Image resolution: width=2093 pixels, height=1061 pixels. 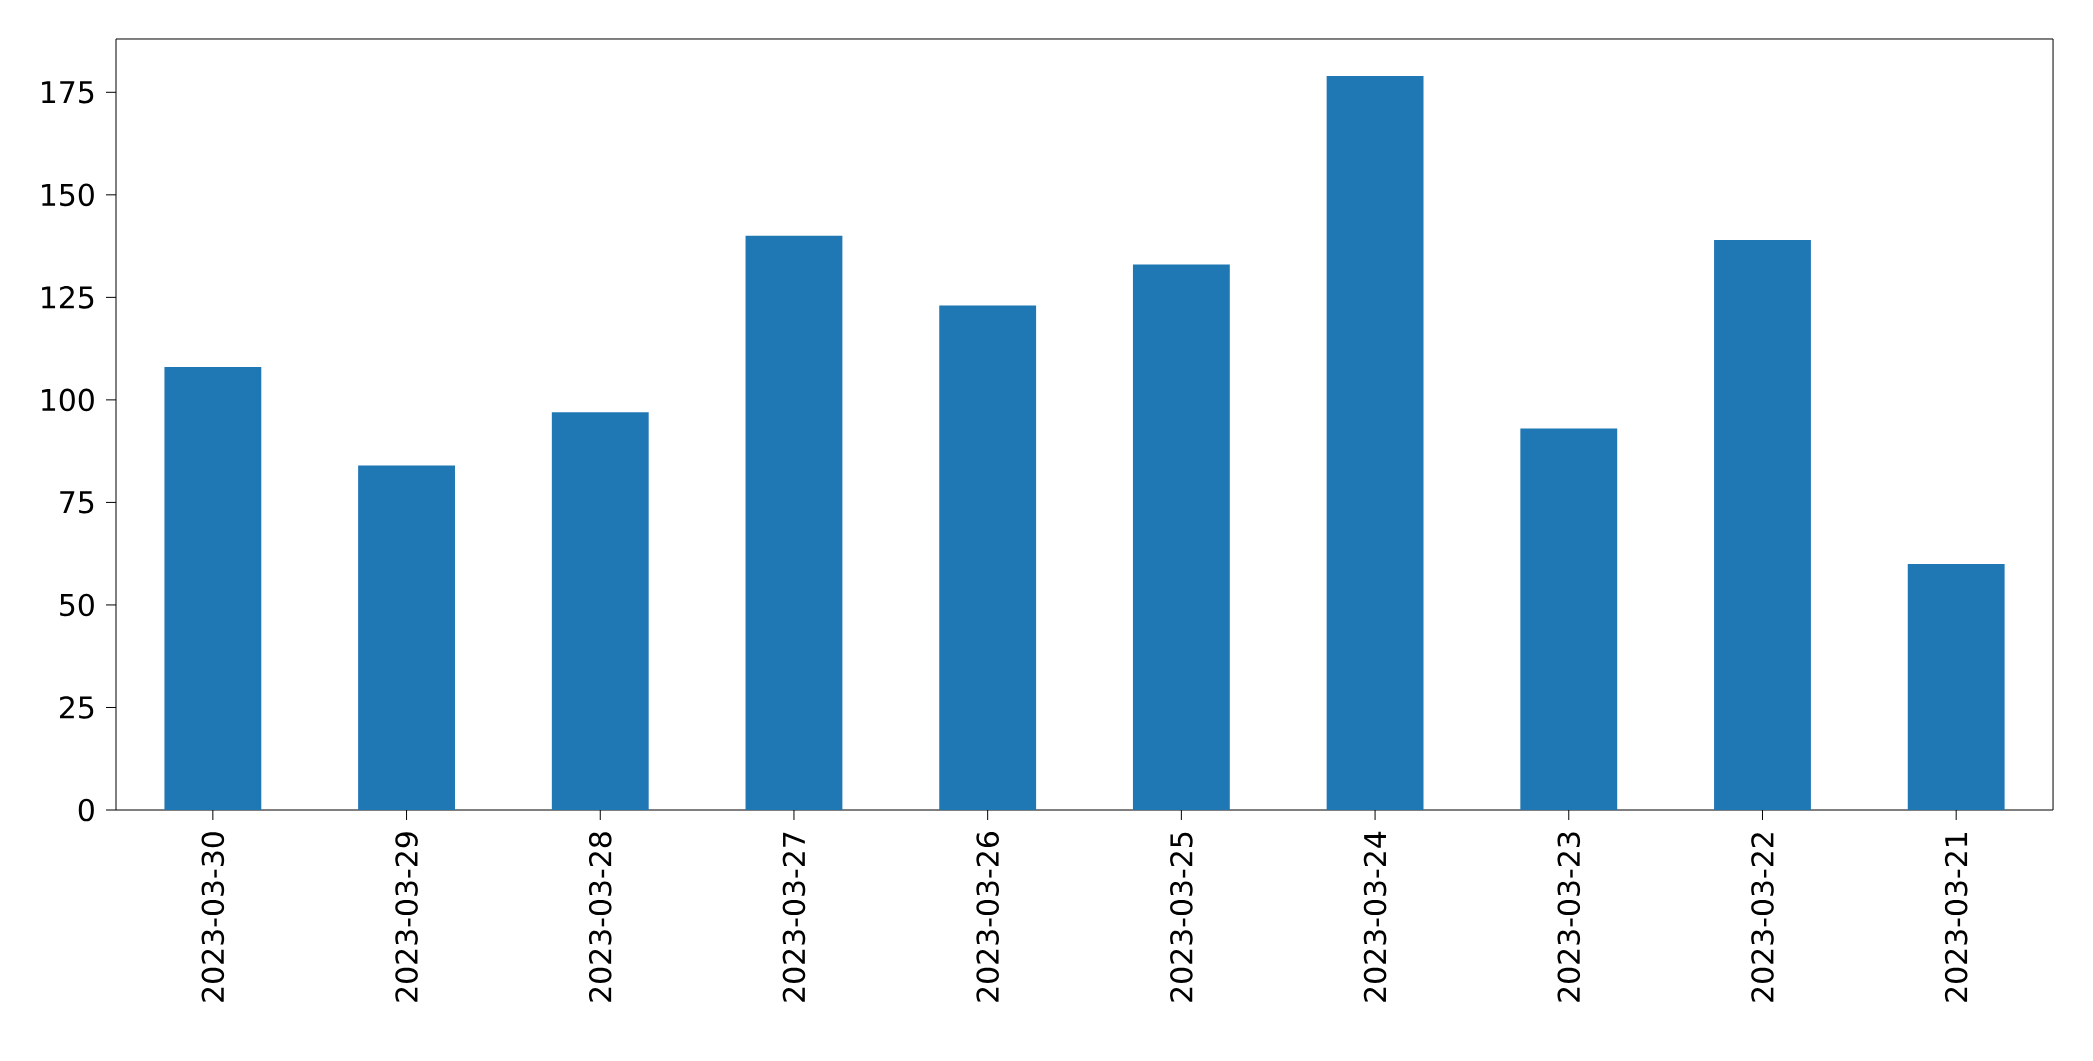 What do you see at coordinates (77, 502) in the screenshot?
I see `y-tick-label: 75` at bounding box center [77, 502].